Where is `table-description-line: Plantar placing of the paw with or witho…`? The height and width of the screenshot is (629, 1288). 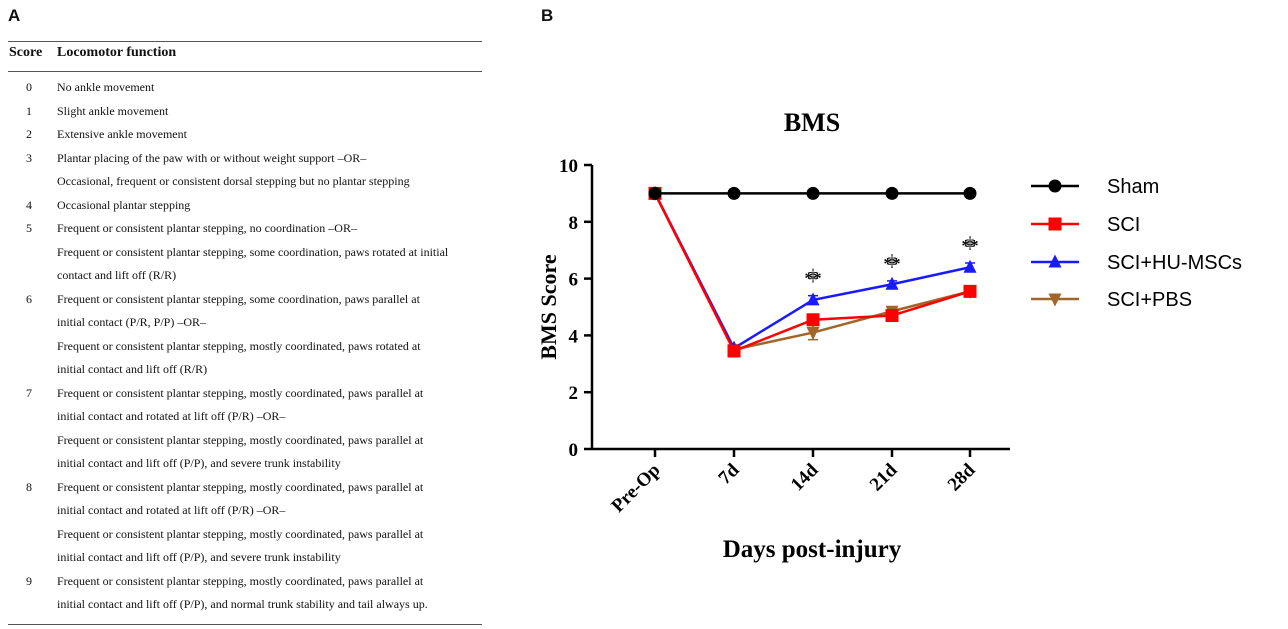
table-description-line: Plantar placing of the paw with or witho… is located at coordinates (212, 157).